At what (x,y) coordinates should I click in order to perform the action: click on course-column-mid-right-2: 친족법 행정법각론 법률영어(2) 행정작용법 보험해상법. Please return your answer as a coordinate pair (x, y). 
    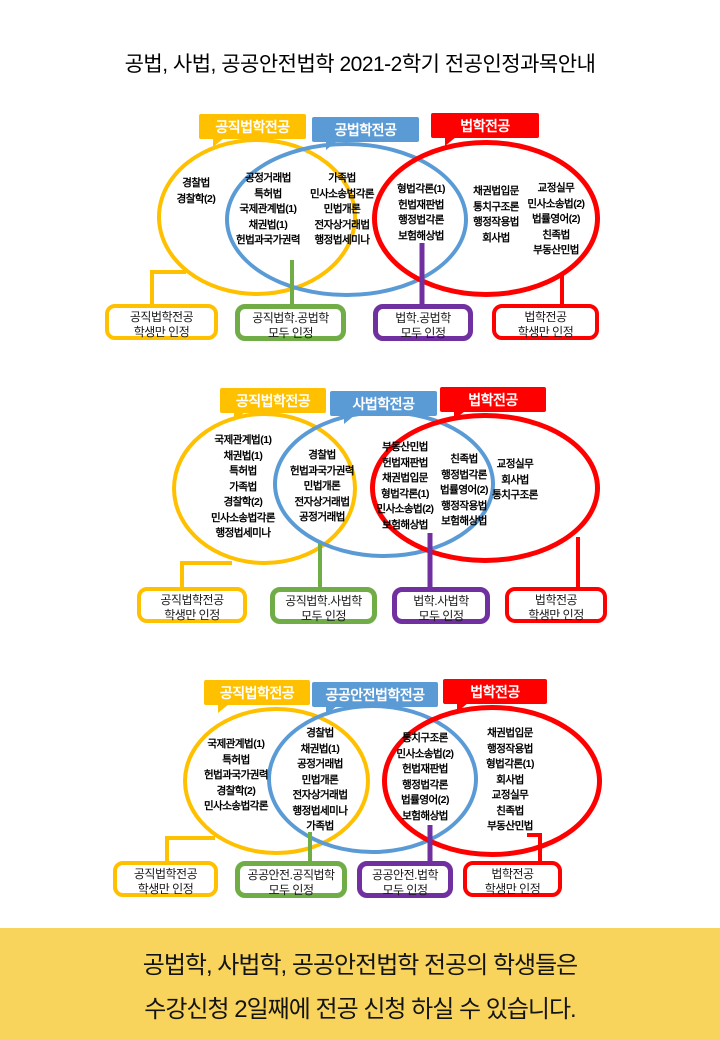
    Looking at the image, I should click on (464, 491).